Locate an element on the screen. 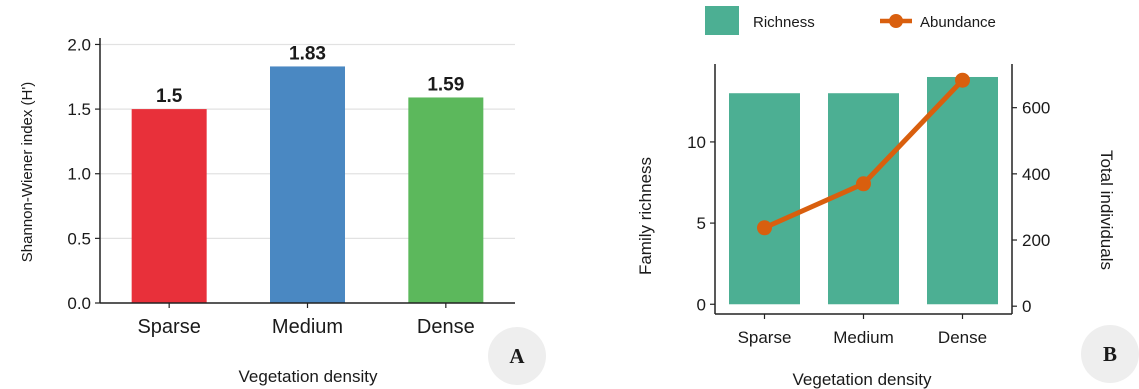 The image size is (1139, 389). panel-a-data-labels: 1.5 1.83 1.59 is located at coordinates (310, 75).